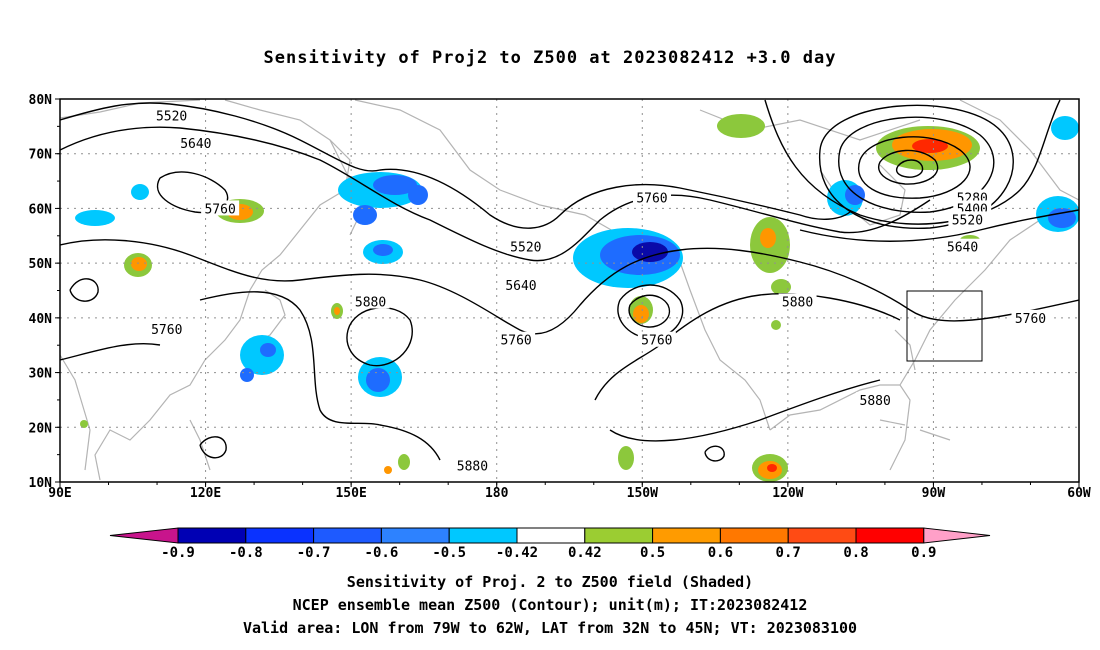  What do you see at coordinates (787, 493) in the screenshot?
I see `lon-label: 120W` at bounding box center [787, 493].